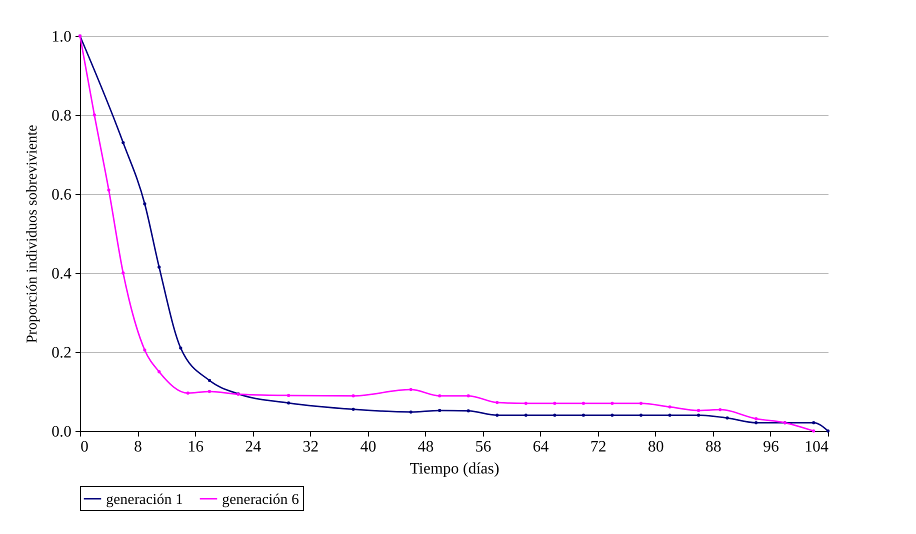 The width and height of the screenshot is (916, 534). What do you see at coordinates (310, 447) in the screenshot?
I see `x-tick-label: 32` at bounding box center [310, 447].